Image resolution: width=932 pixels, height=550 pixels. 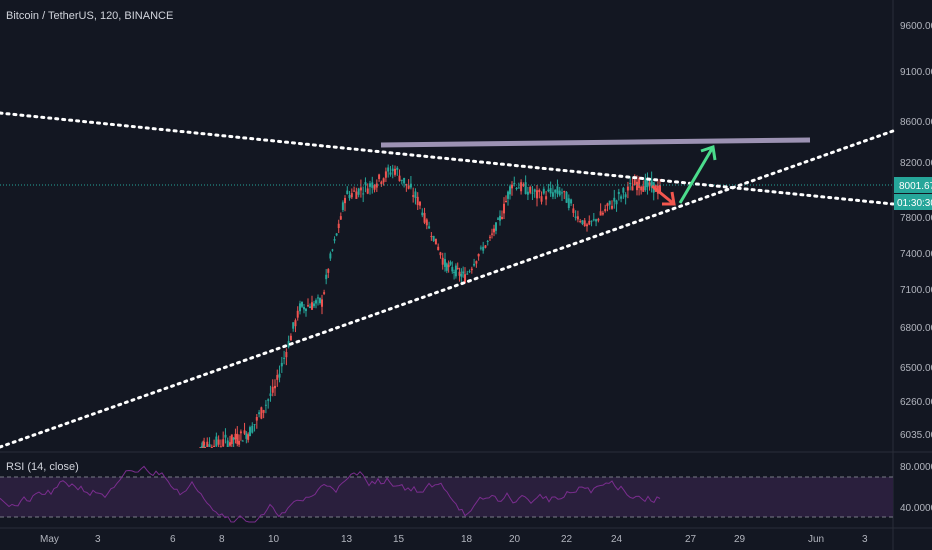 I want to click on resistance-line, so click(x=595, y=142).